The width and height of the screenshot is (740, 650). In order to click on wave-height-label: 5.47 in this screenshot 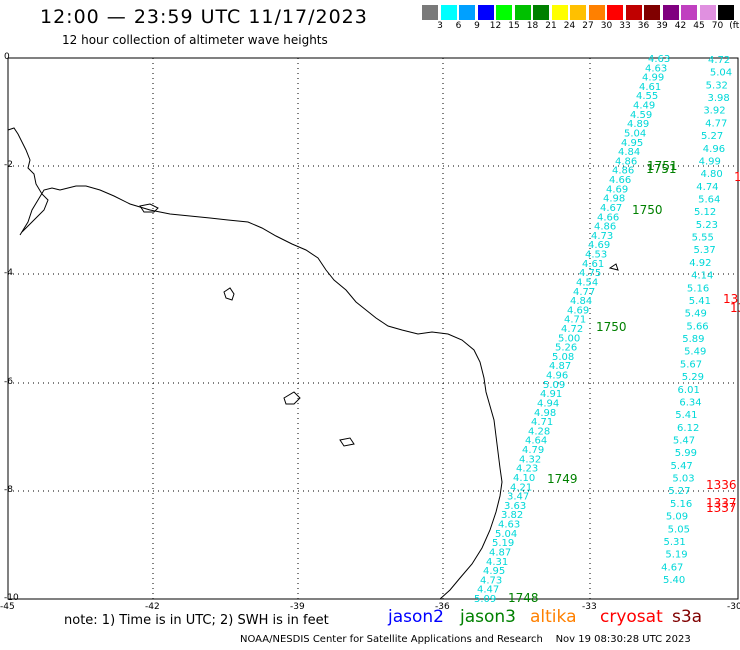, I will do `click(682, 466)`.